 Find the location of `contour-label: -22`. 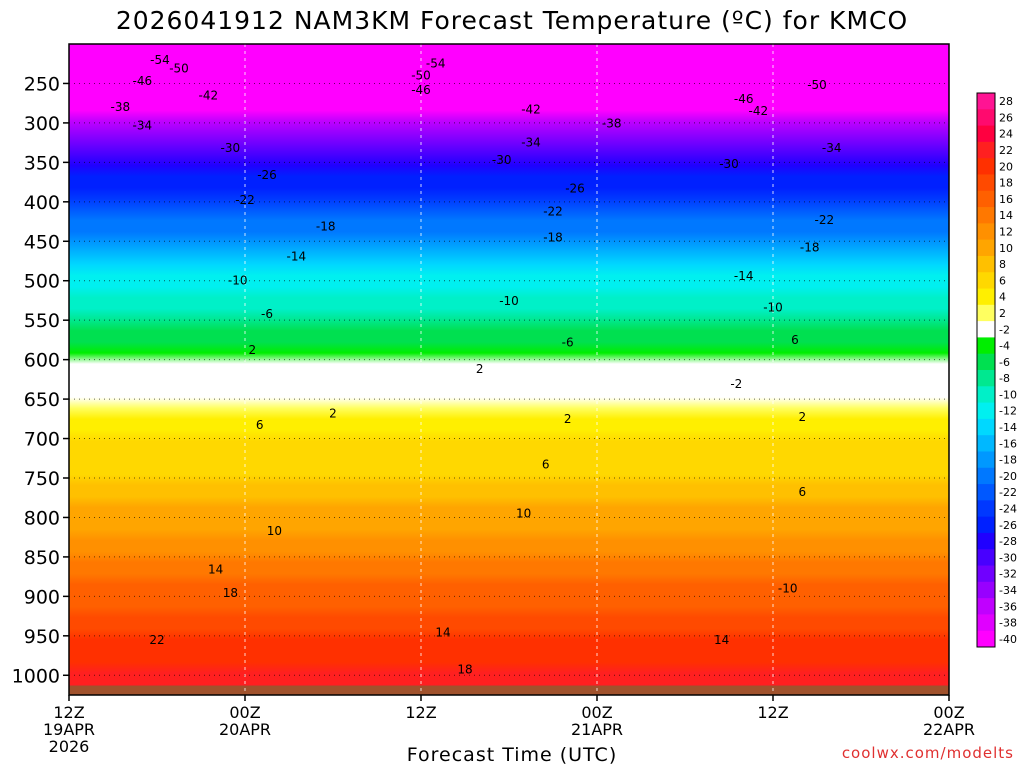

contour-label: -22 is located at coordinates (553, 211).